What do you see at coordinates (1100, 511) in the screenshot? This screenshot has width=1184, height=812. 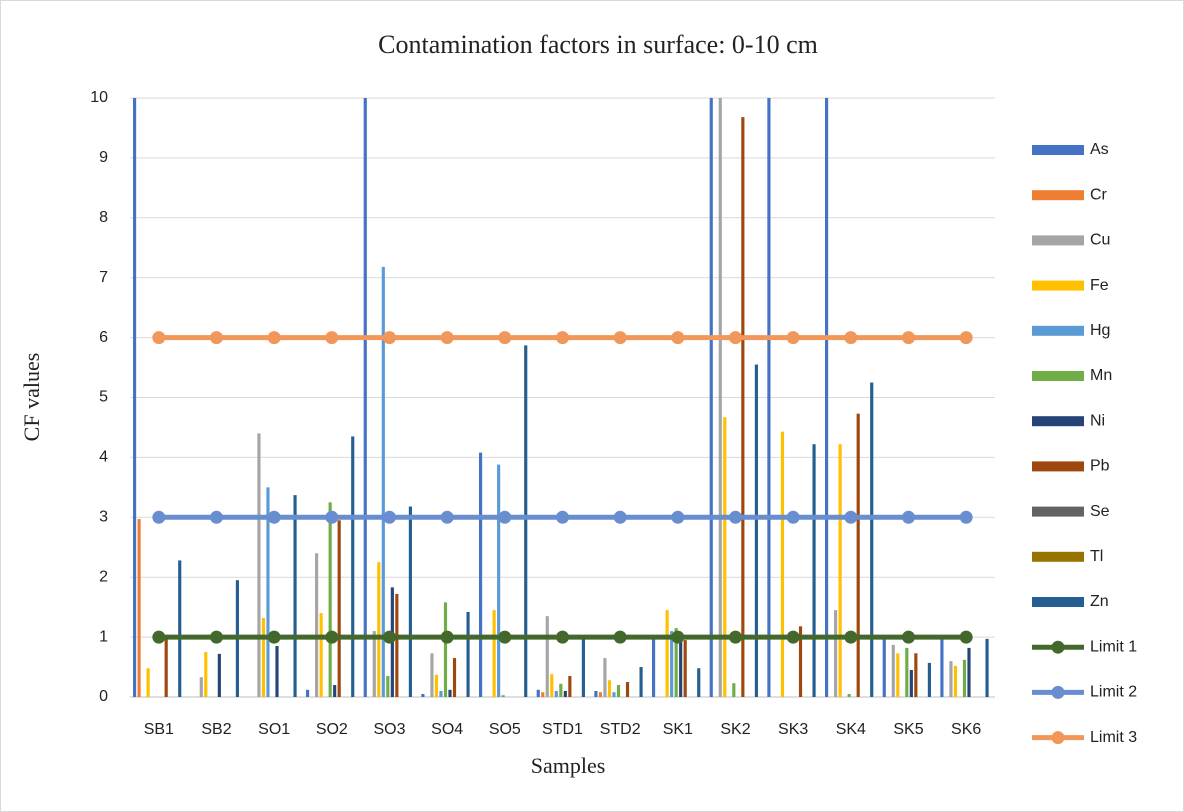 I see `legend-label: Se` at bounding box center [1100, 511].